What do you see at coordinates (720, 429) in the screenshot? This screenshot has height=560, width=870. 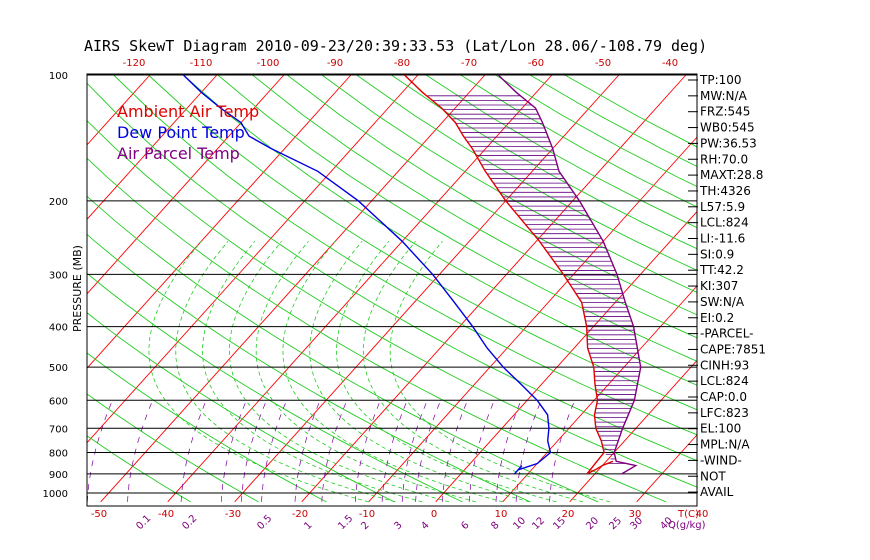 I see `index-item: EL:100` at bounding box center [720, 429].